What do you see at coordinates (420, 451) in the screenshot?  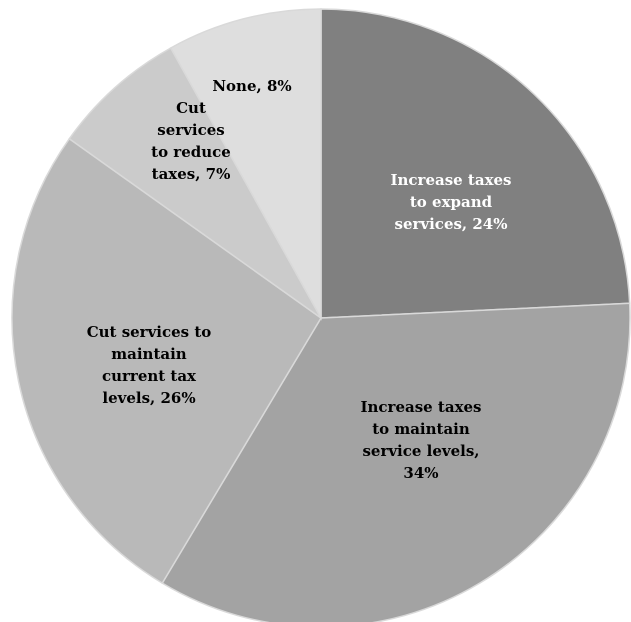 I see `slice-label-2-line-3: service levels,` at bounding box center [420, 451].